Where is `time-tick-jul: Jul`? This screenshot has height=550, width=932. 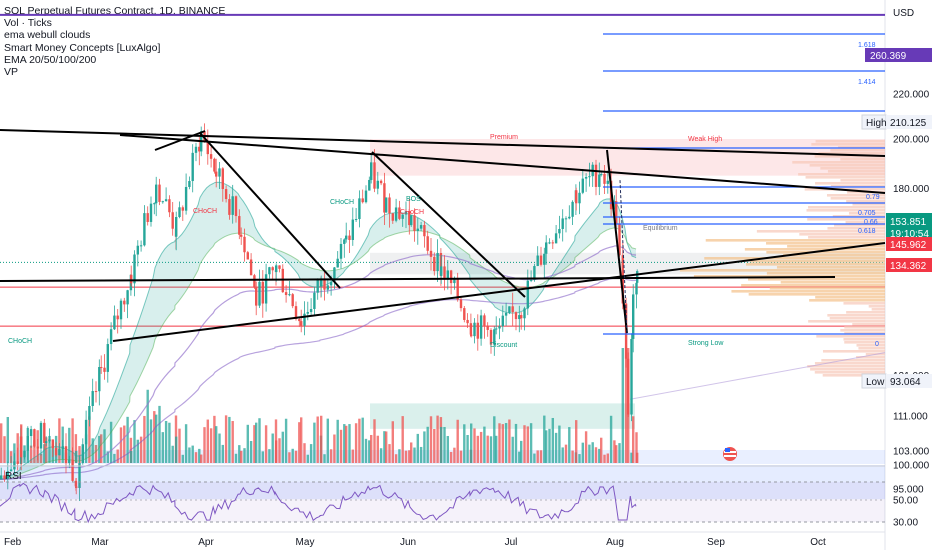 time-tick-jul: Jul is located at coordinates (511, 542).